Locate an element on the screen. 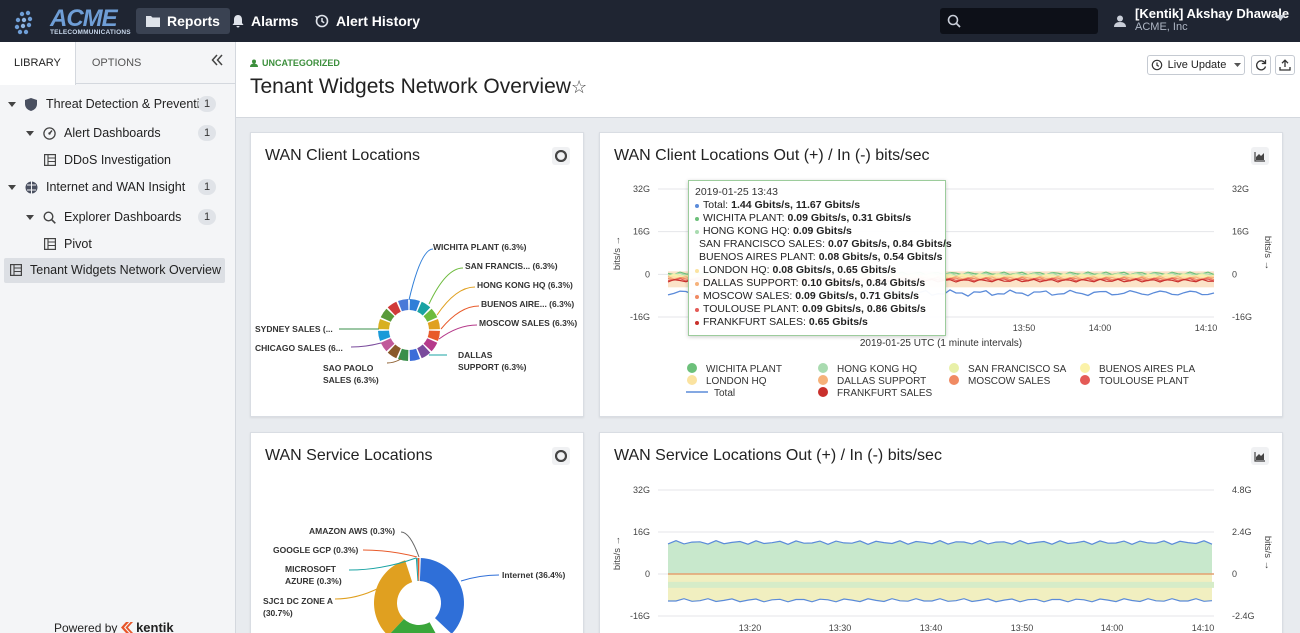 The height and width of the screenshot is (633, 1300). refresh-button is located at coordinates (1261, 65).